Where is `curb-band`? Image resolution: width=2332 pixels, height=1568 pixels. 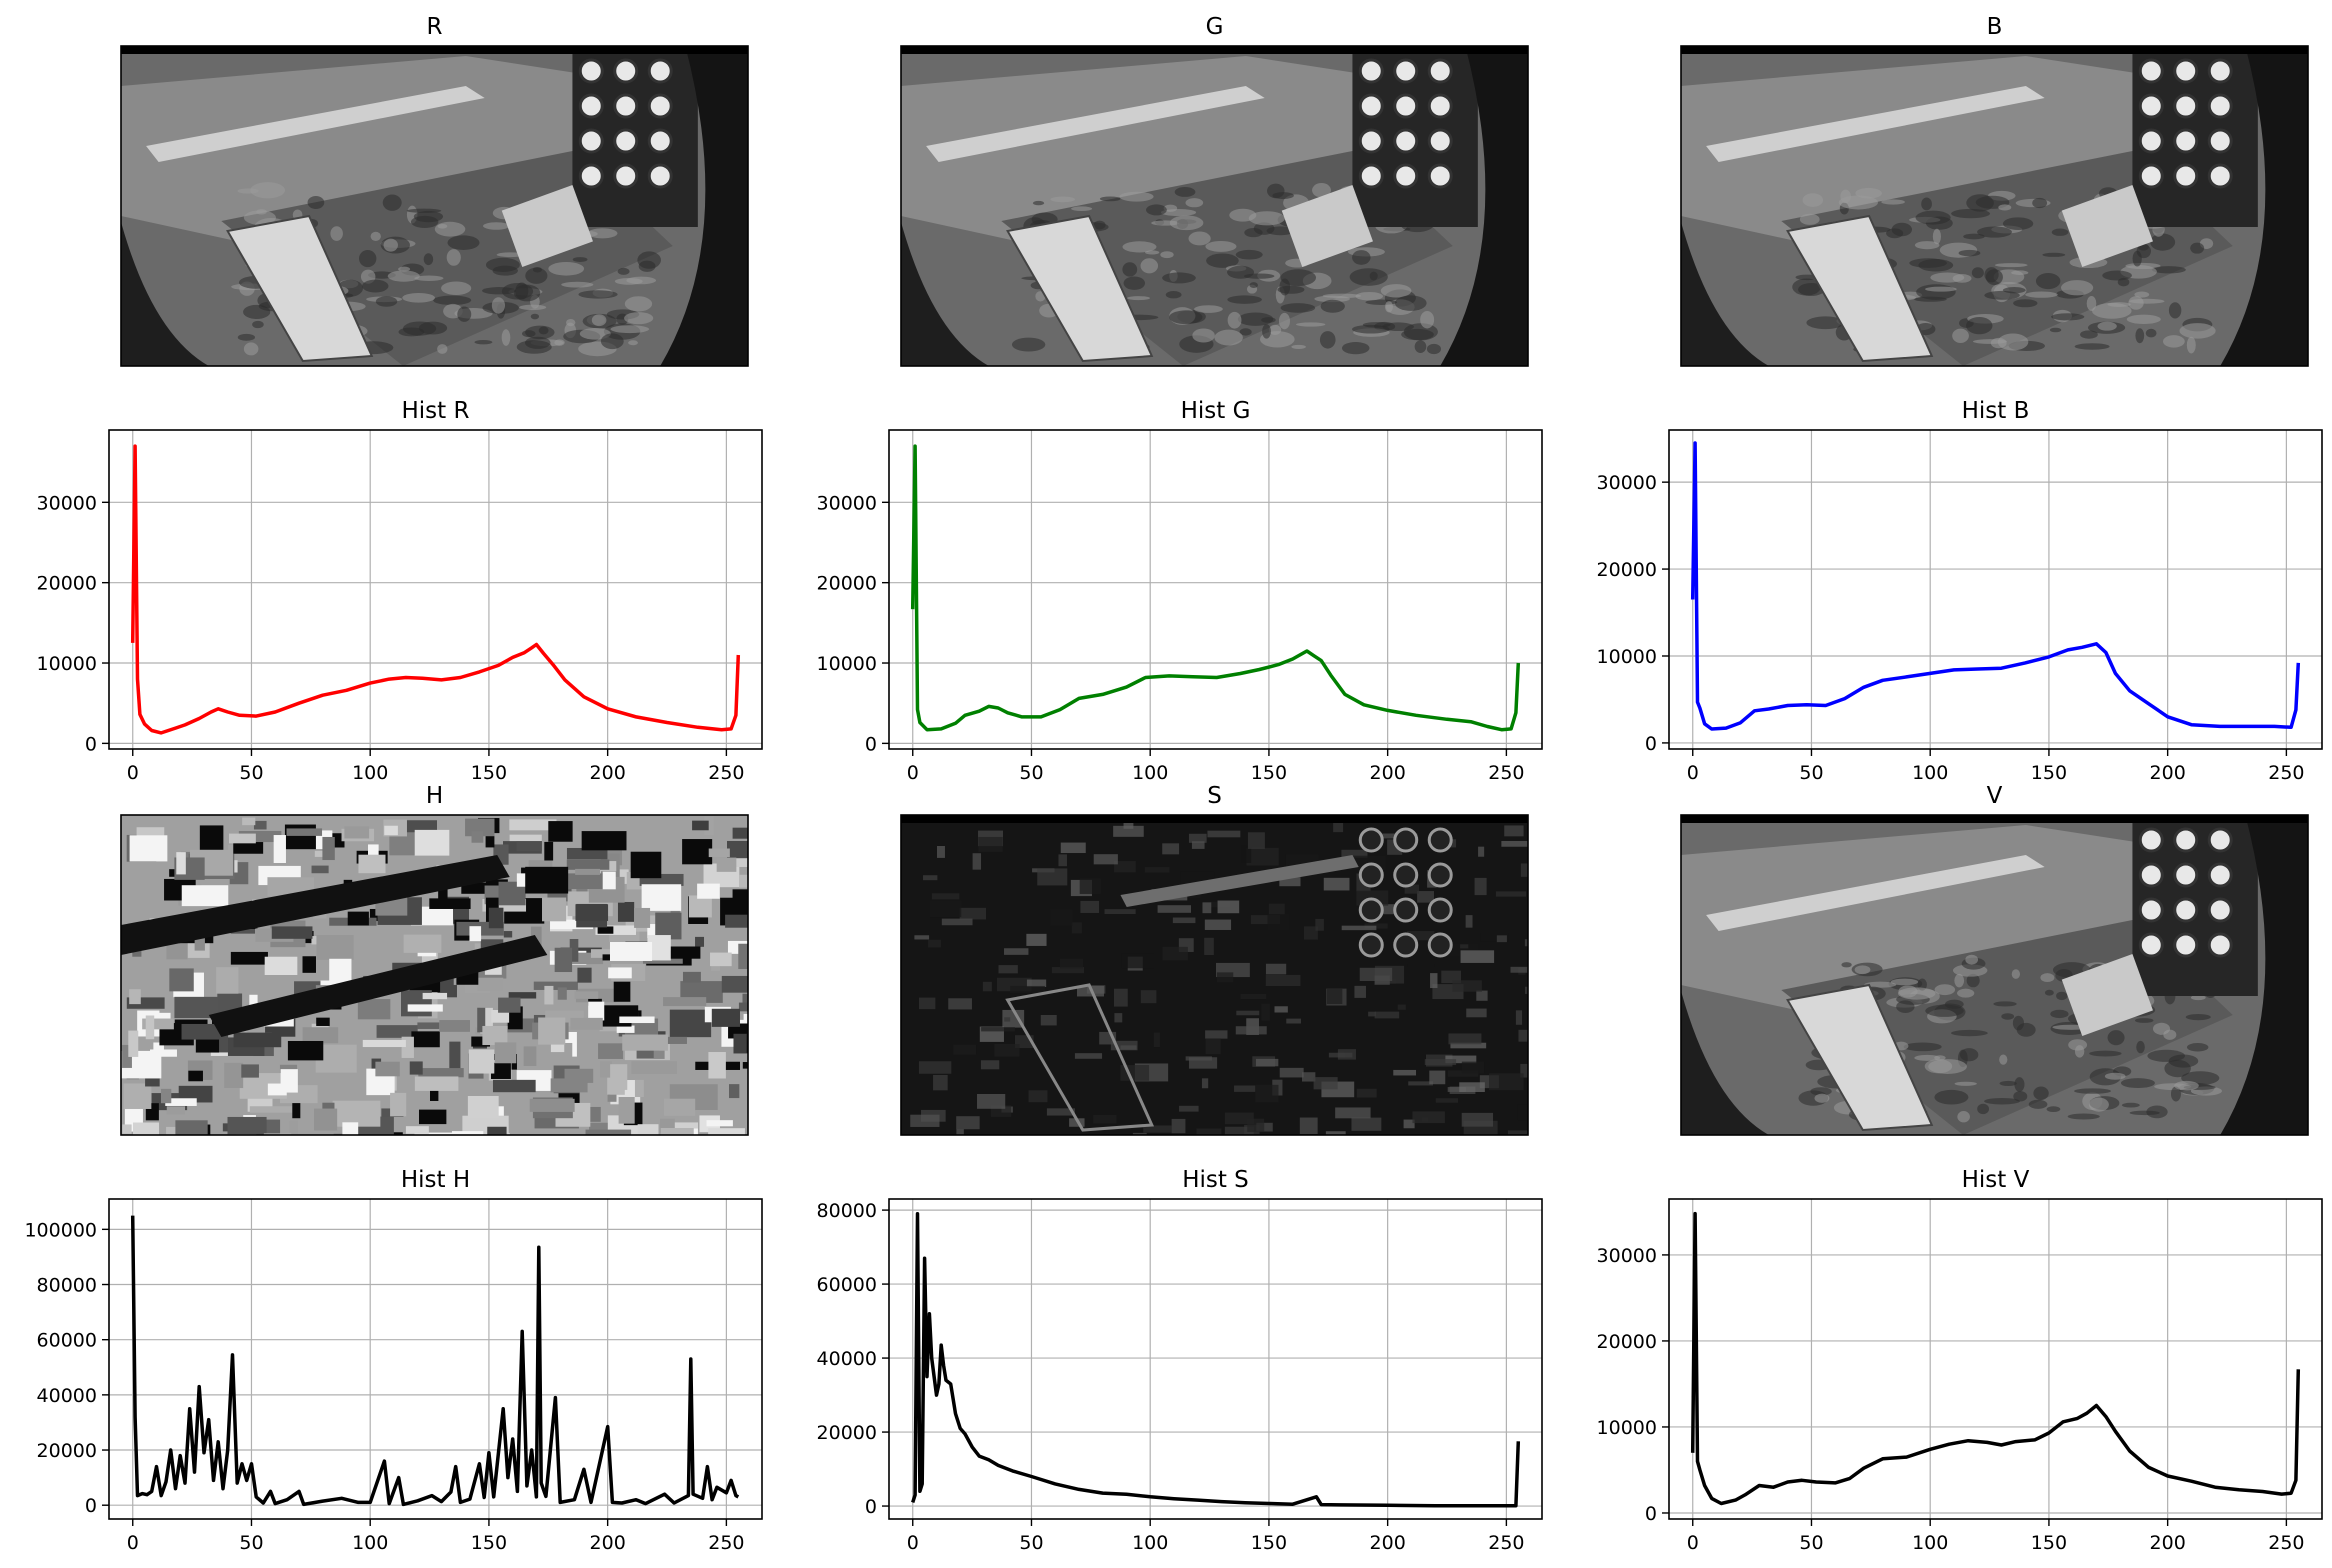
curb-band is located at coordinates (315, 124).